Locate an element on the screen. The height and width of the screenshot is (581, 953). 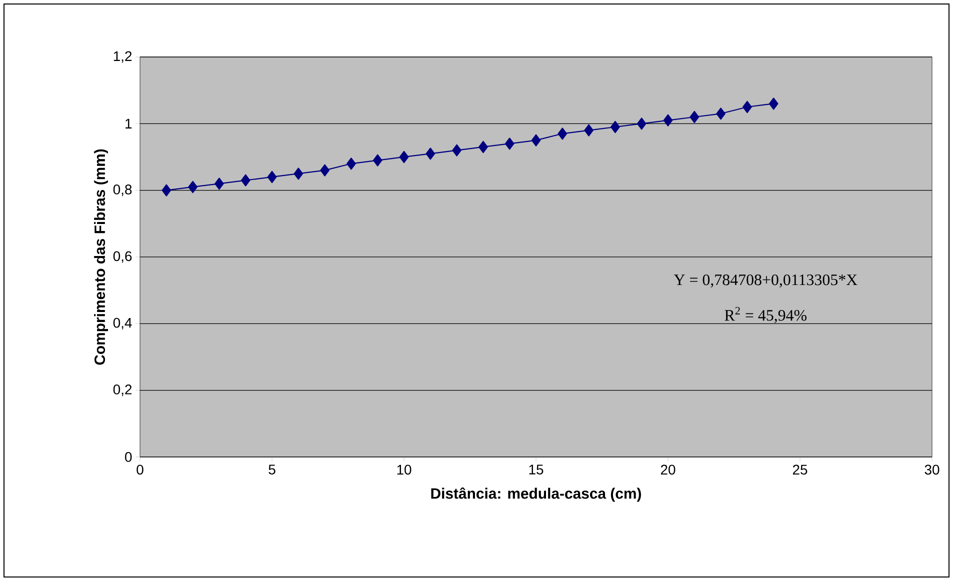
y-tick-label: 1 is located at coordinates (129, 123).